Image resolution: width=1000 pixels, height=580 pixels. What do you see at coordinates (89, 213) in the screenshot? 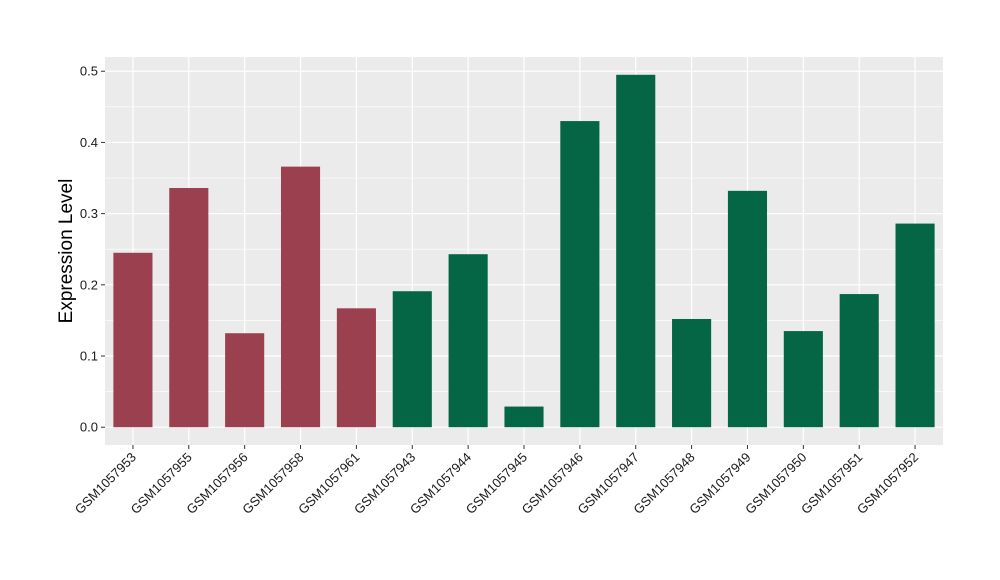
I see `y-tick-label: 0.3` at bounding box center [89, 213].